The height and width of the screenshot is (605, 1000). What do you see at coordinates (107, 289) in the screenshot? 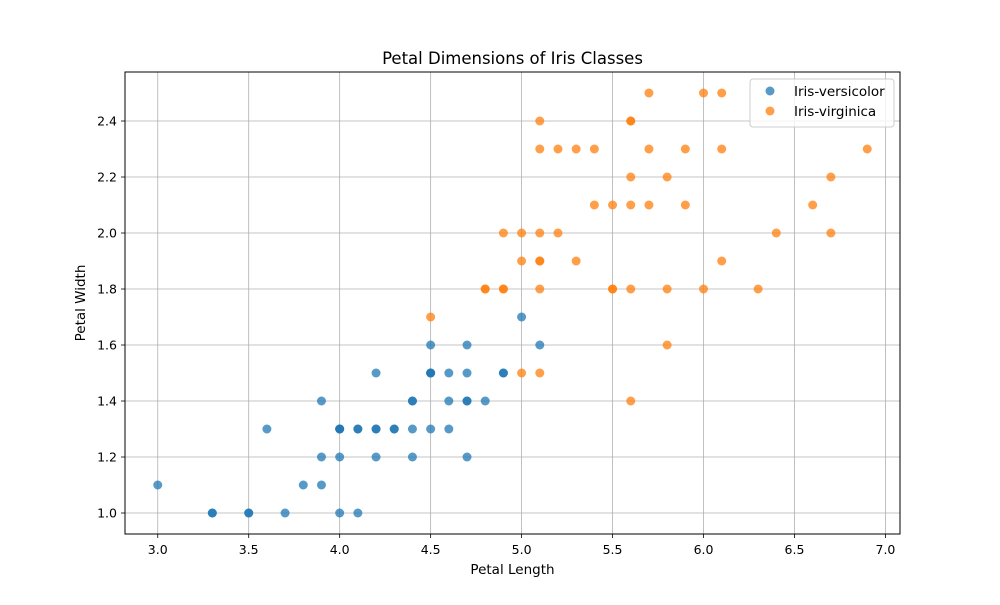
I see `y-tick-label: 1.8` at bounding box center [107, 289].